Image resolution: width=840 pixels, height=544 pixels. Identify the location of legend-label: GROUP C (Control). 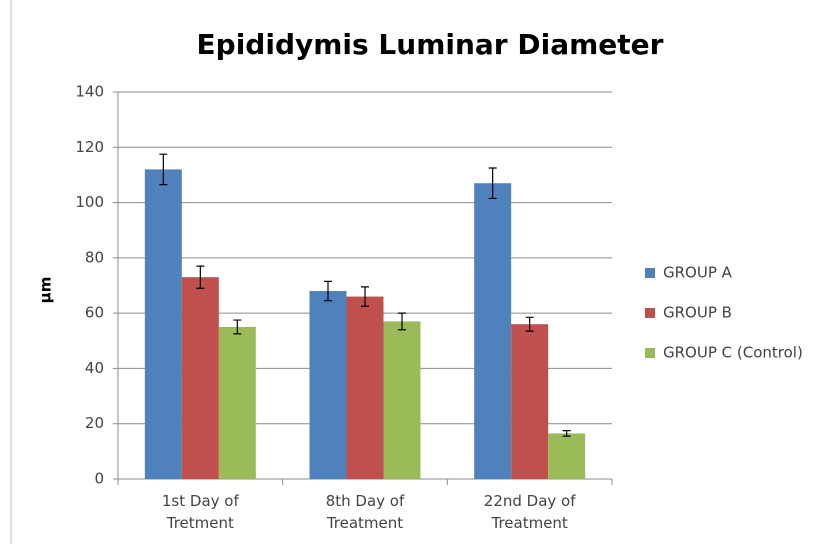
(733, 353).